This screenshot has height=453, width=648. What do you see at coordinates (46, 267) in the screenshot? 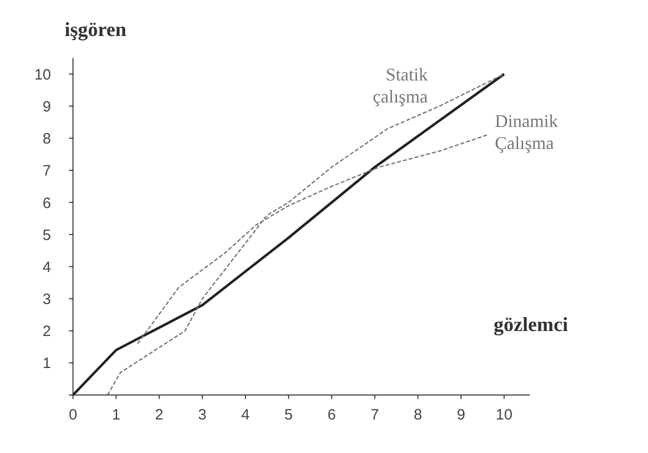
I see `y-tick-label: 4` at bounding box center [46, 267].